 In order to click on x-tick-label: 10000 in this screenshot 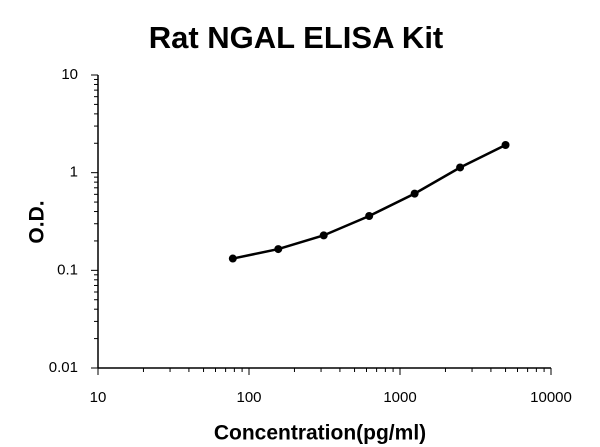, I will do `click(551, 397)`.